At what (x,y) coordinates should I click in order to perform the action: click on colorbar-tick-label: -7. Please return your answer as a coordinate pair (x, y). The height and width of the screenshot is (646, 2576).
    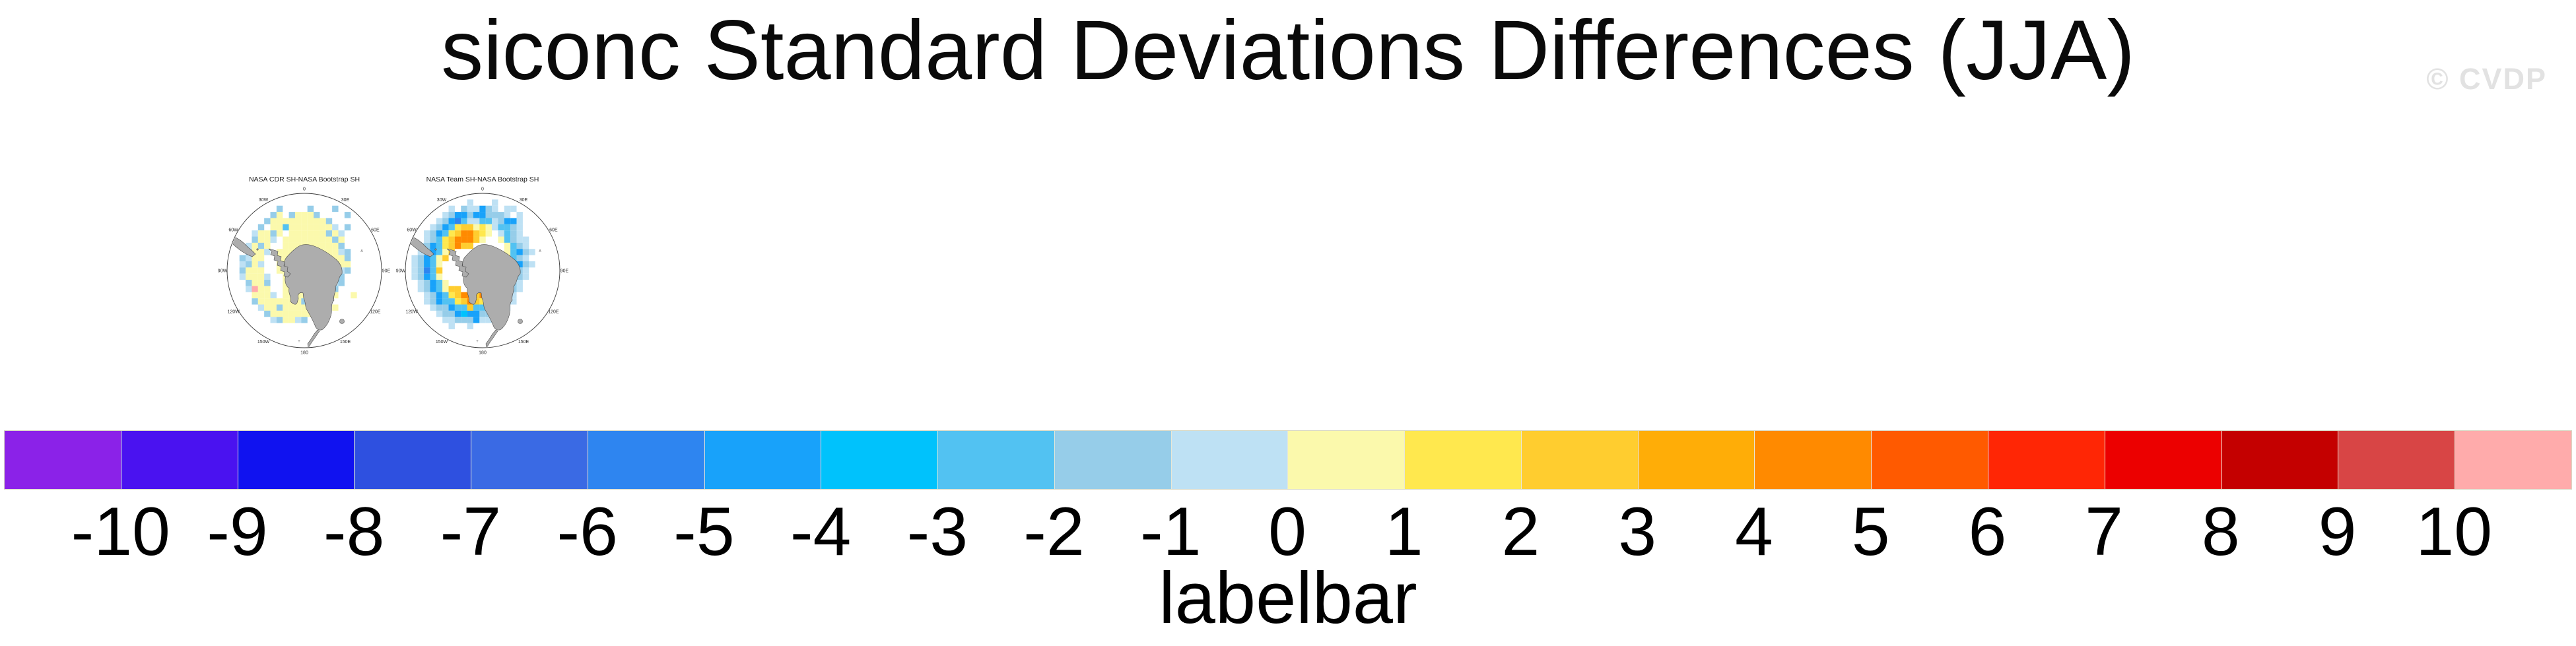
    Looking at the image, I should click on (471, 532).